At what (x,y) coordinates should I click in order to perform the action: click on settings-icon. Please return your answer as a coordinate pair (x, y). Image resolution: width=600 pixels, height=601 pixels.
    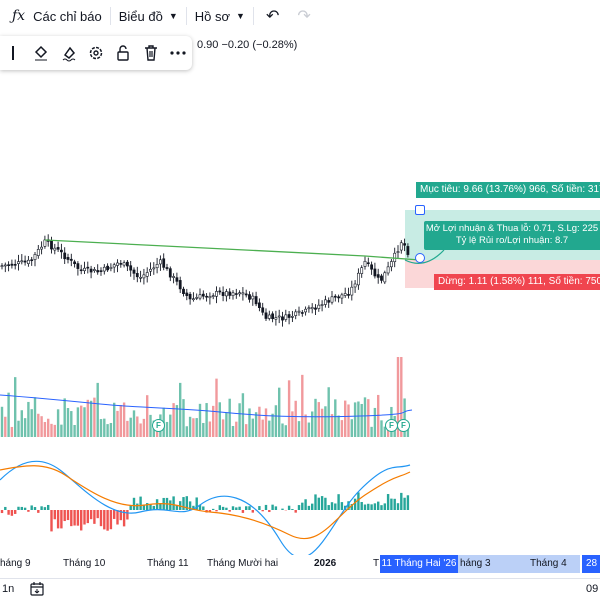
    Looking at the image, I should click on (96, 53).